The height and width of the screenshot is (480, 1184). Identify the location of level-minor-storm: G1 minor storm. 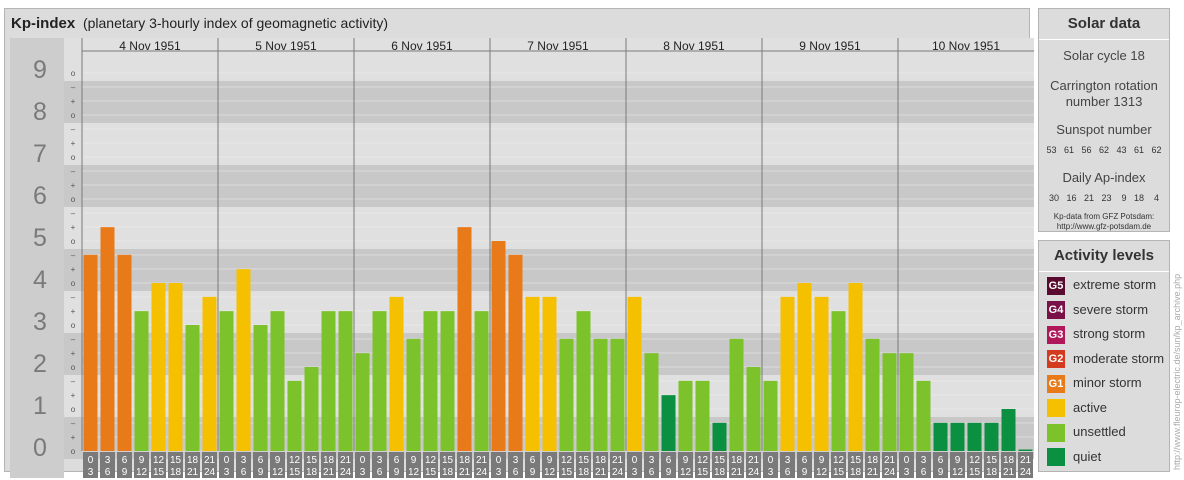
(1094, 383).